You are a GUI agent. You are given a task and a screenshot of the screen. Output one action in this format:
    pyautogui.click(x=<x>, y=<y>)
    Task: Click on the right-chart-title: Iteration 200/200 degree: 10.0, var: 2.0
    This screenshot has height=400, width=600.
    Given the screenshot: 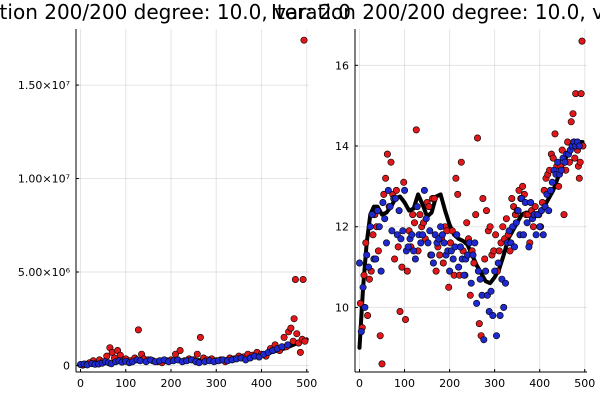 What is the action you would take?
    pyautogui.click(x=435, y=12)
    